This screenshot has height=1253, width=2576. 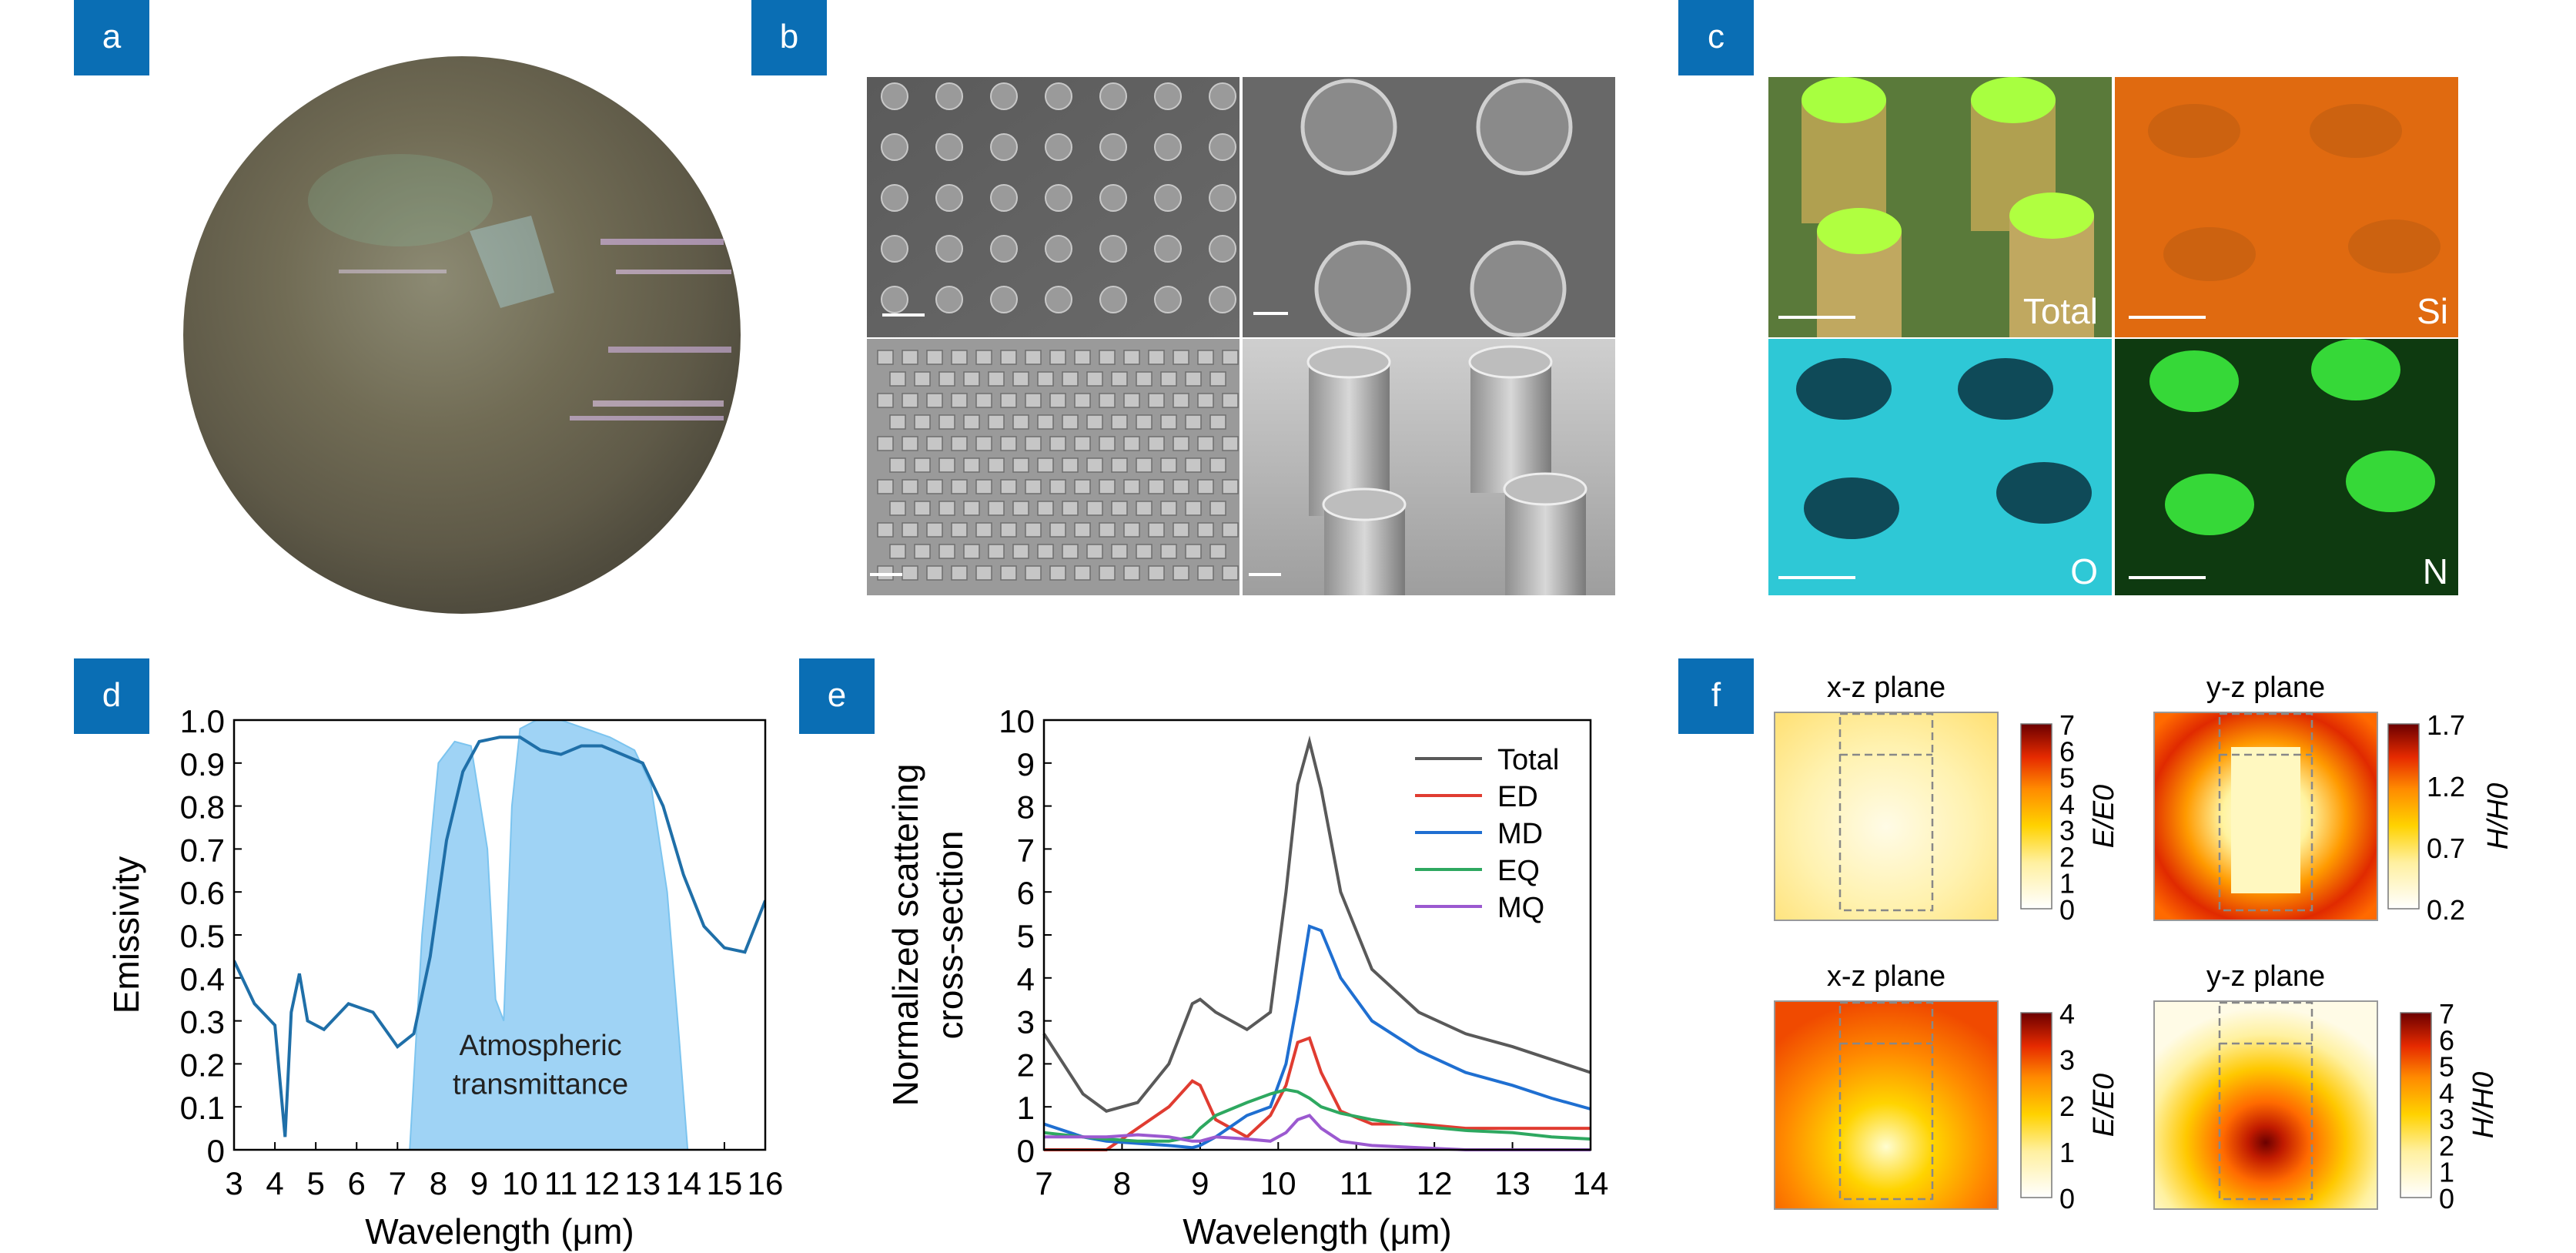 What do you see at coordinates (2446, 910) in the screenshot?
I see `colorbar-tick: 0.2` at bounding box center [2446, 910].